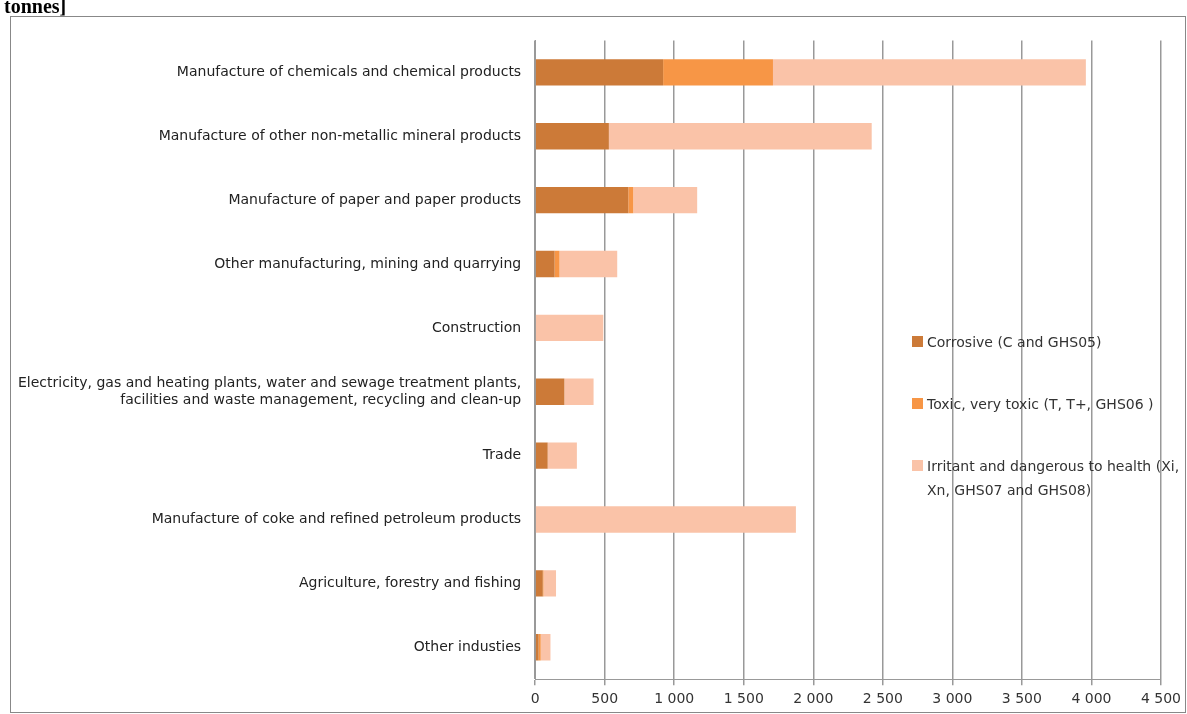  What do you see at coordinates (1021, 698) in the screenshot?
I see `x-tick-label: 3 500` at bounding box center [1021, 698].